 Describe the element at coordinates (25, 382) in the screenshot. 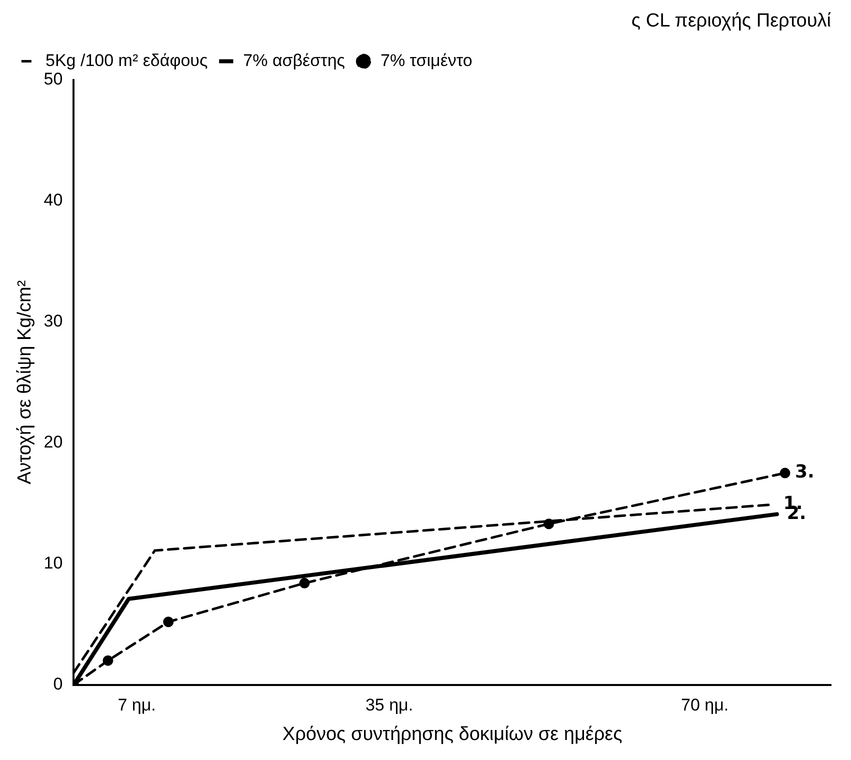

I see `y-axis-title: Αντοχή σε θλίψη Kg/cm²` at that location.